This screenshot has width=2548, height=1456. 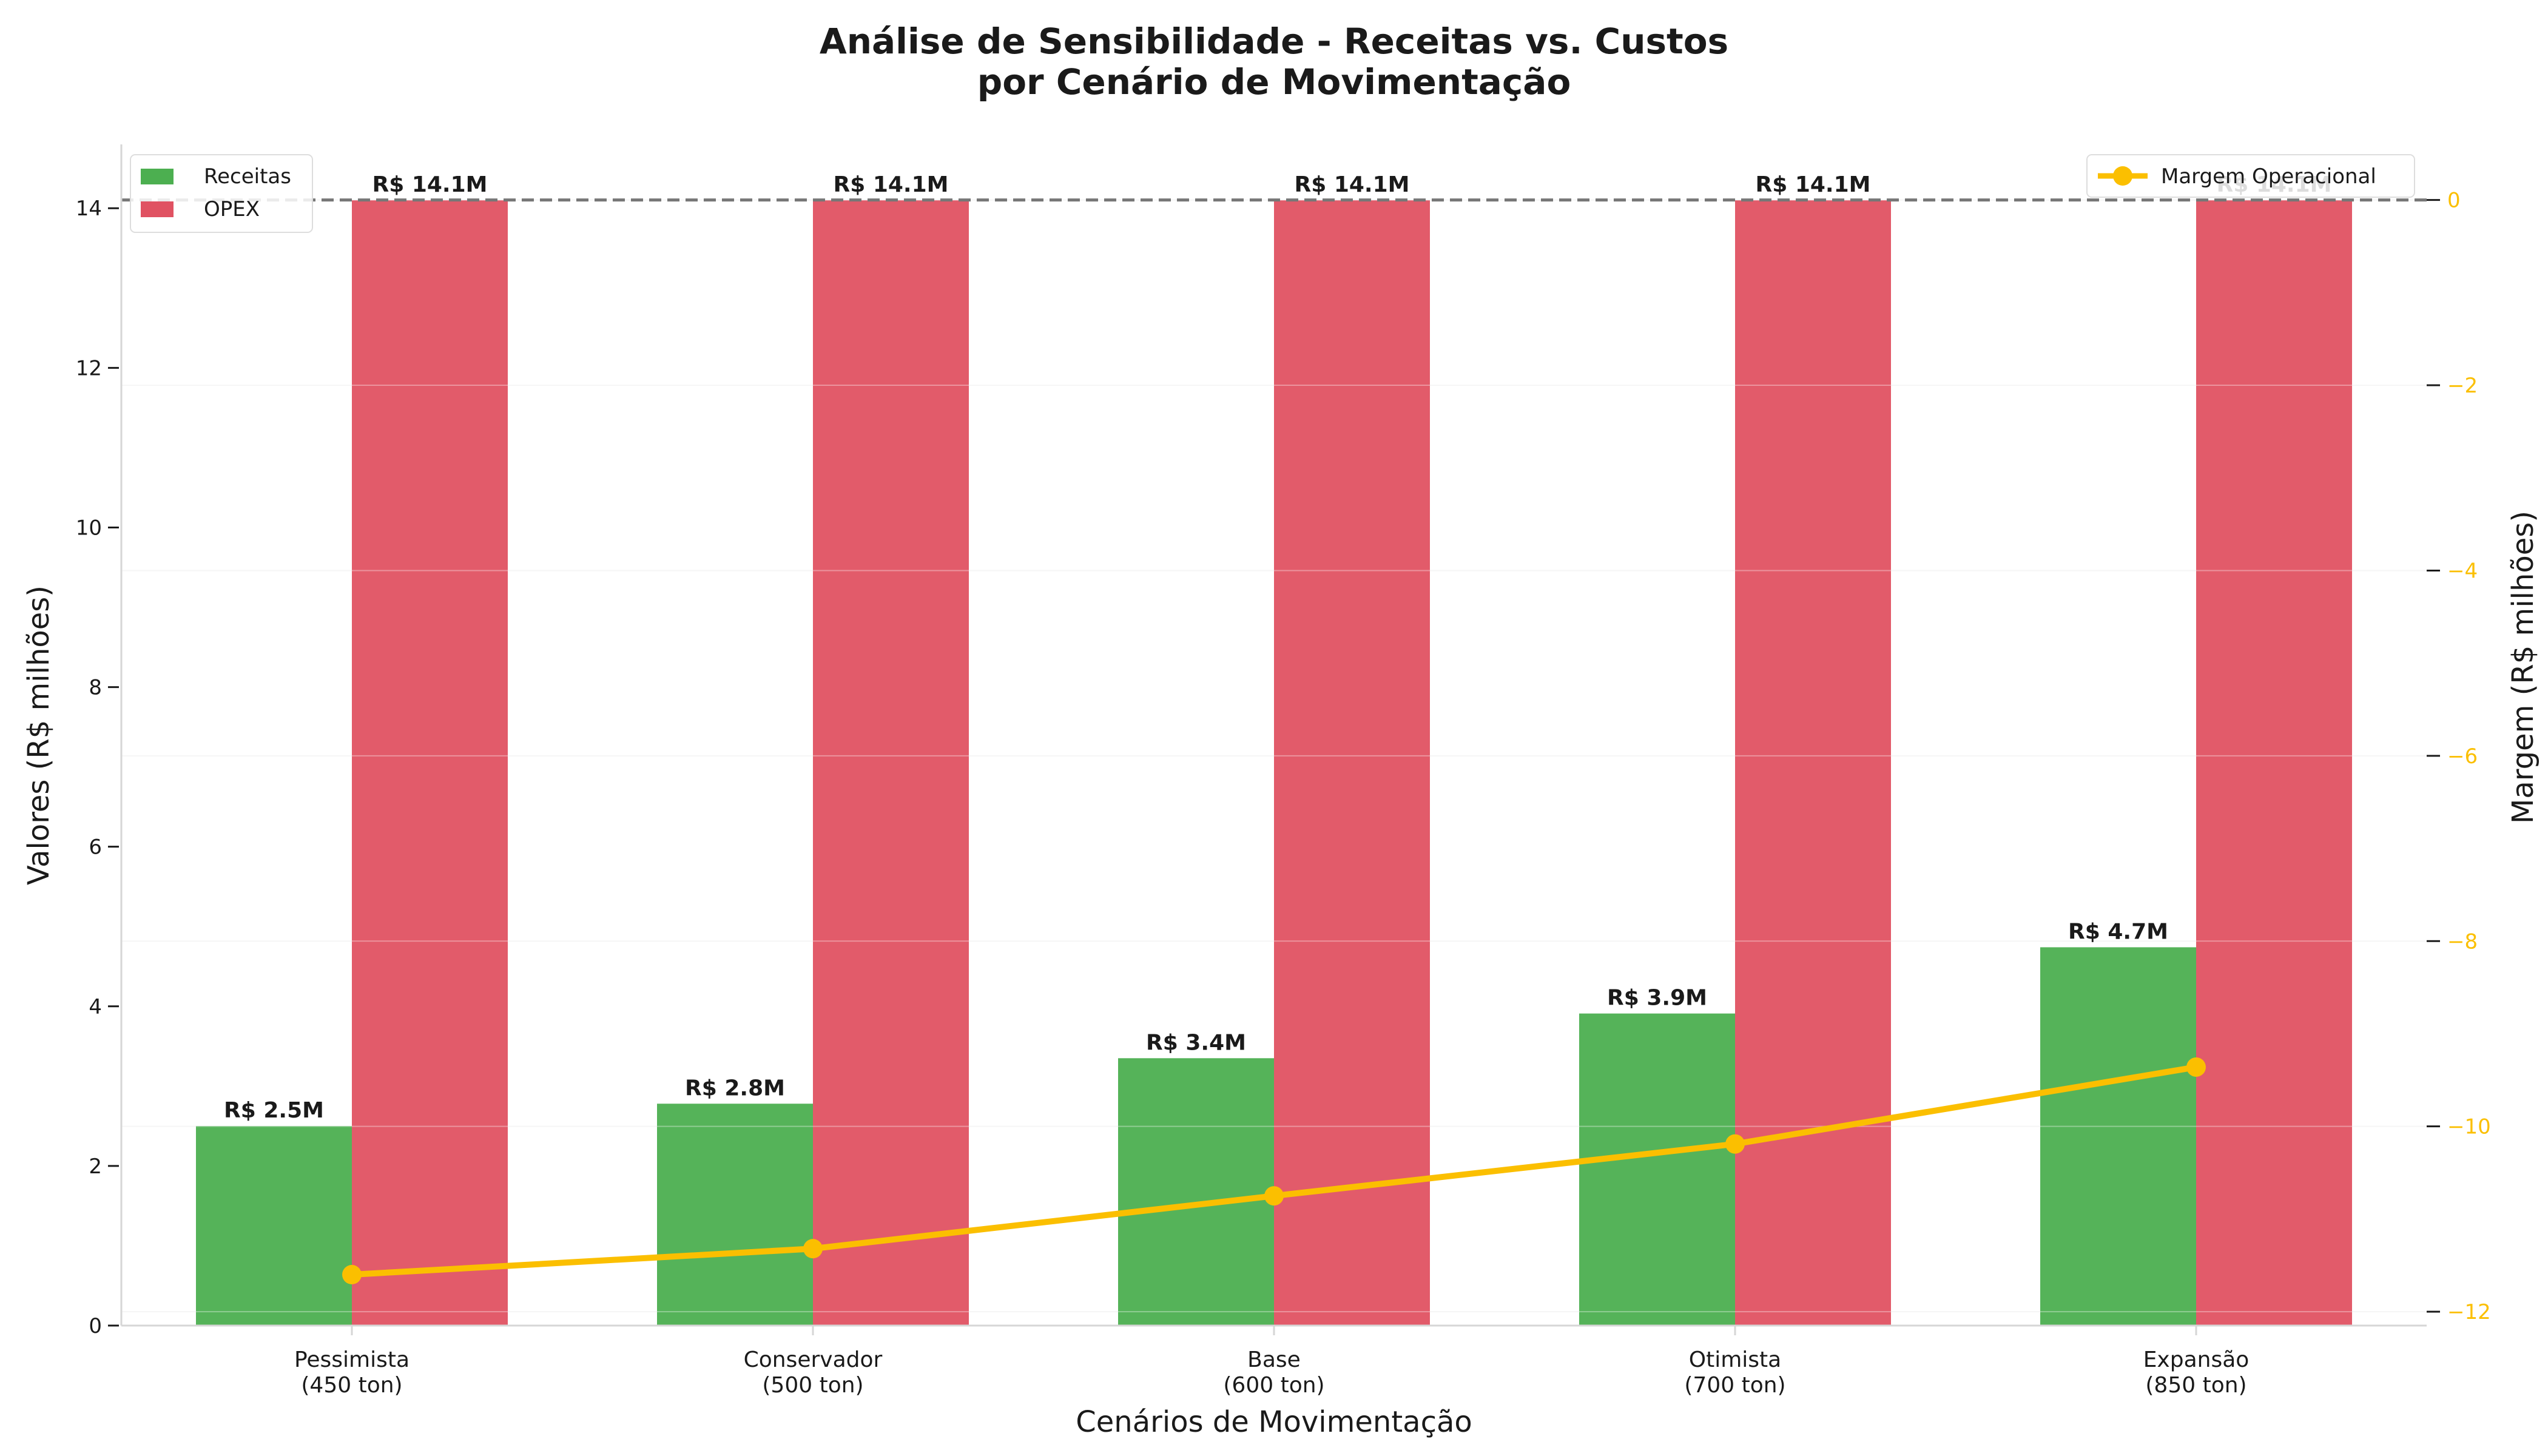 I want to click on y2-tick-label: −2, so click(x=2462, y=386).